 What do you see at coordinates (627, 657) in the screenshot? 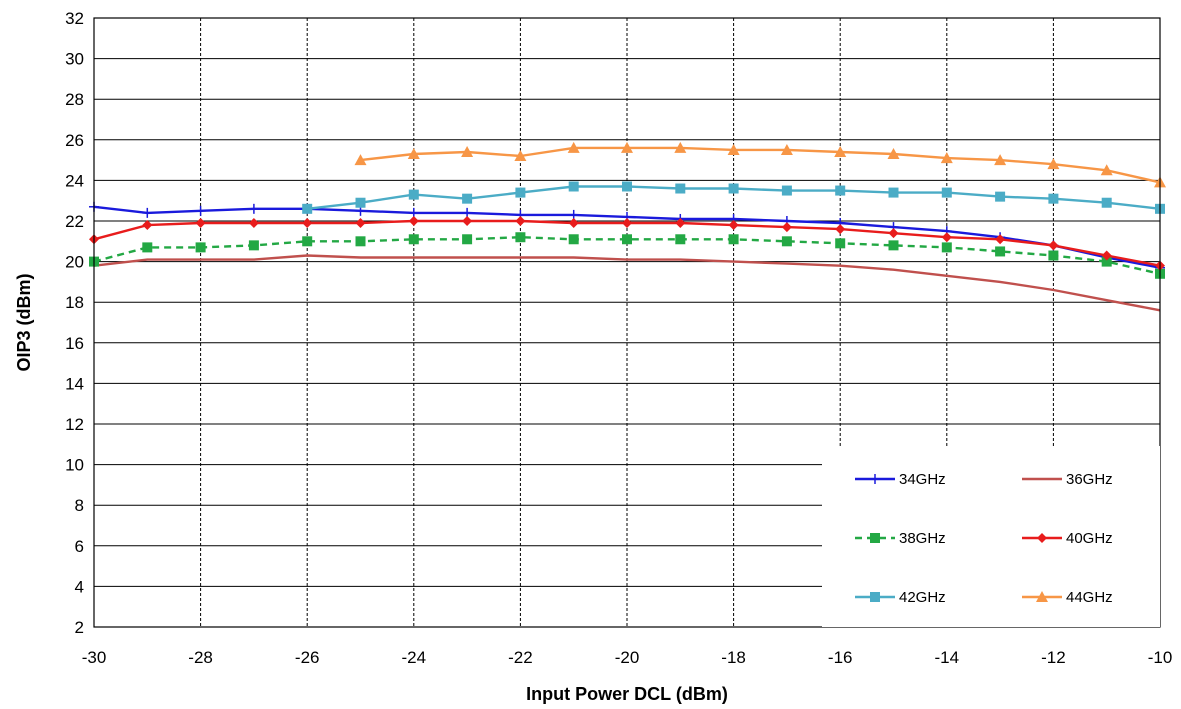
I see `x-tick-label: -20` at bounding box center [627, 657].